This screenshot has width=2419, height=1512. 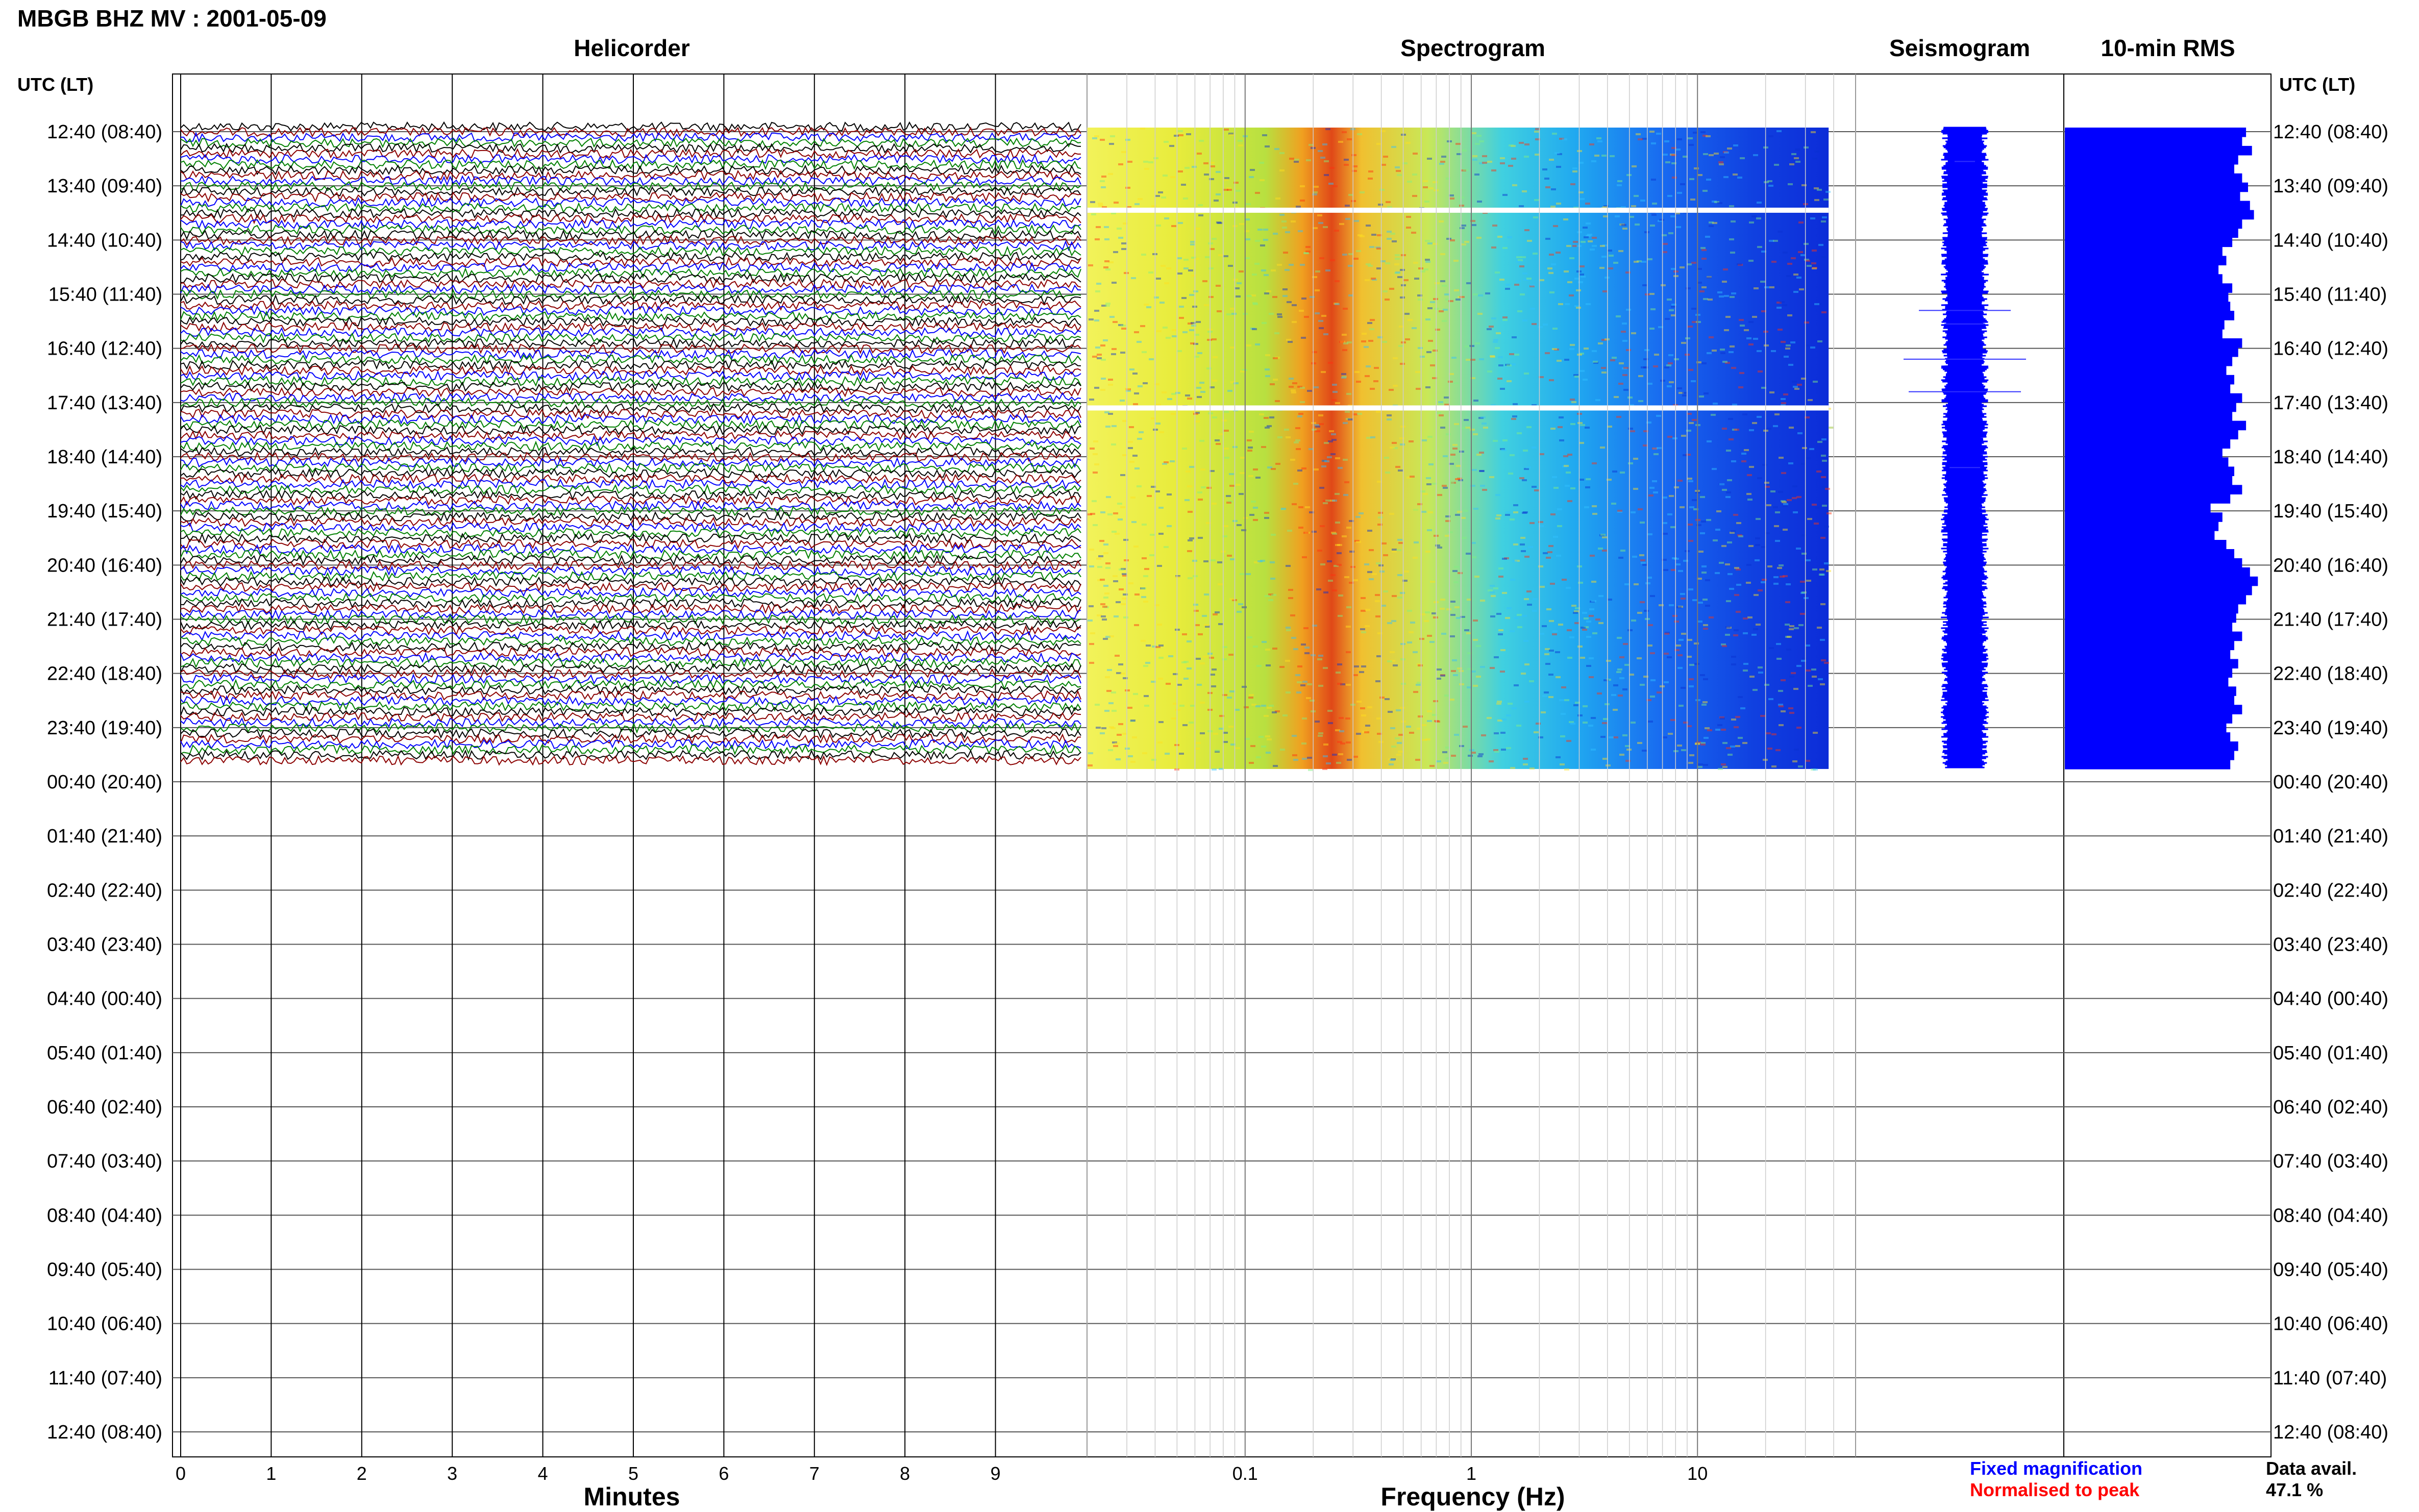 I want to click on helicorder-tick-label: 5, so click(x=633, y=1473).